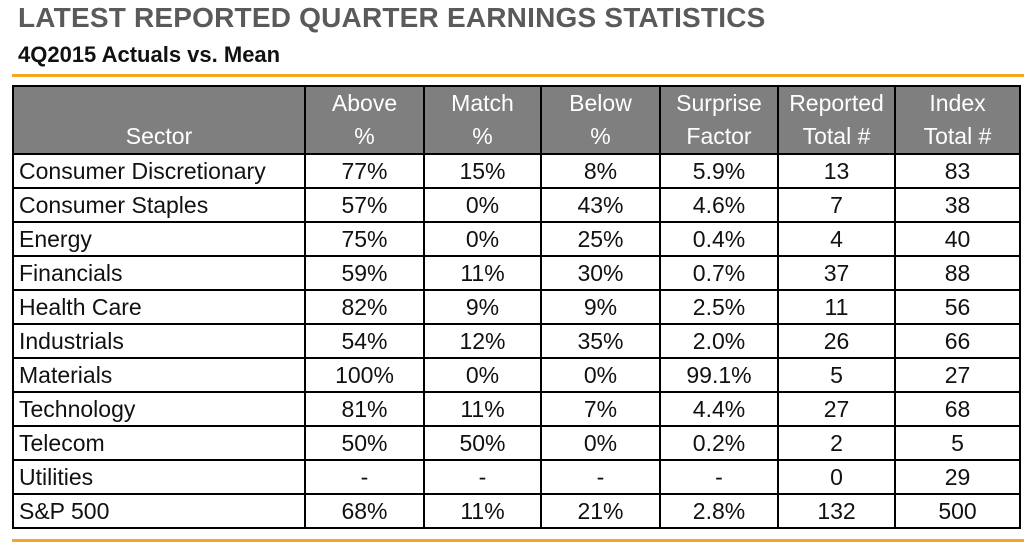 Image resolution: width=1024 pixels, height=545 pixels. I want to click on cell-sector: Energy, so click(159, 239).